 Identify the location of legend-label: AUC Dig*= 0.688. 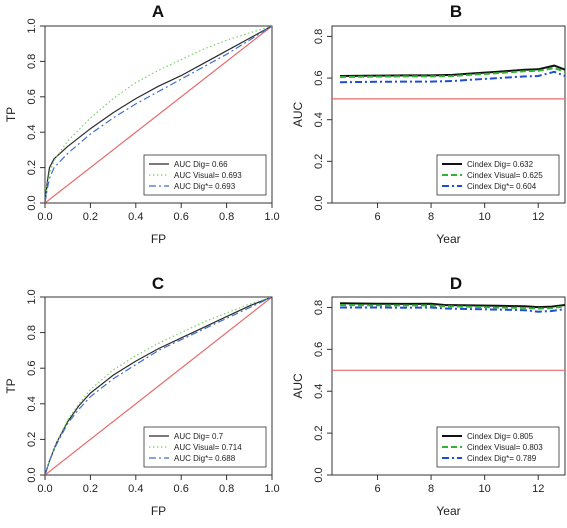
(205, 458).